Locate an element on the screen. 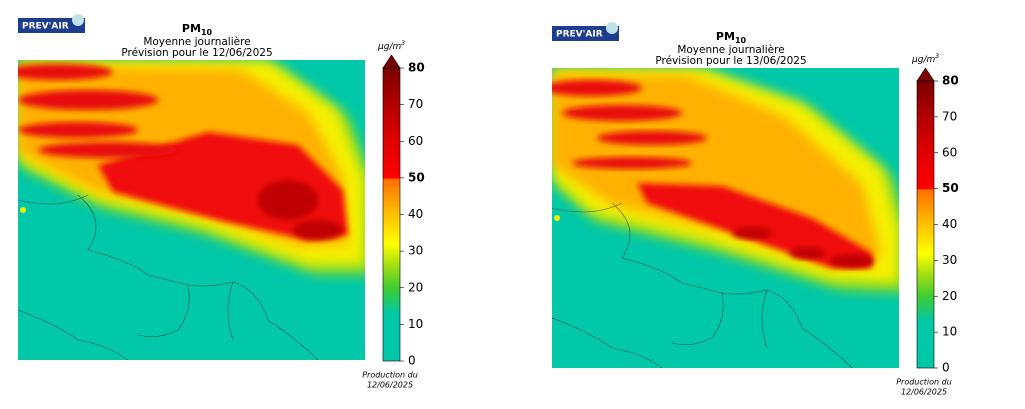 The width and height of the screenshot is (1025, 409). forecast: Prévision pour le 12/06/2025 is located at coordinates (196, 53).